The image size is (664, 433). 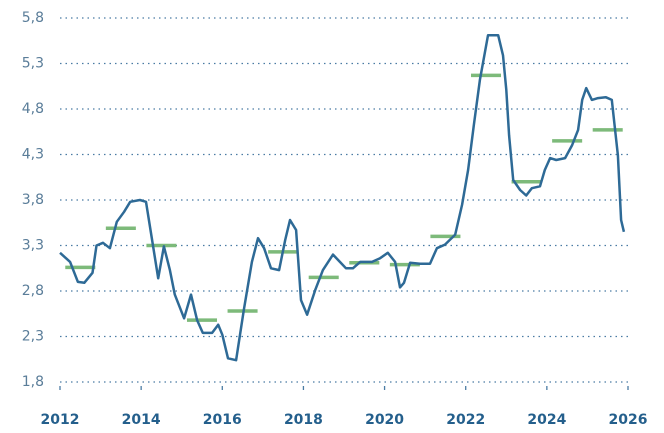 What do you see at coordinates (33, 382) in the screenshot?
I see `y-tick-label: 1,8` at bounding box center [33, 382].